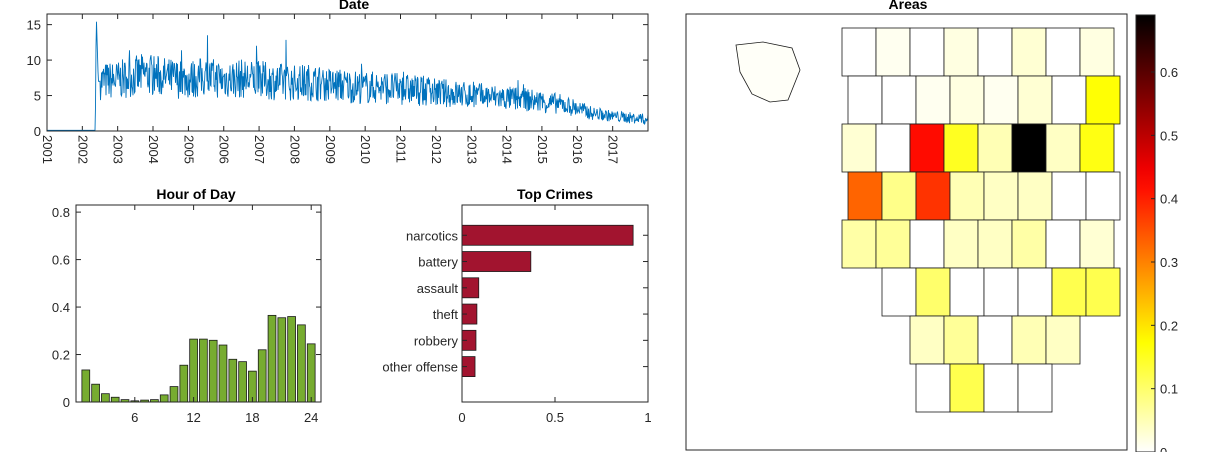  I want to click on date-x-tick-label: 2006, so click(224, 149).